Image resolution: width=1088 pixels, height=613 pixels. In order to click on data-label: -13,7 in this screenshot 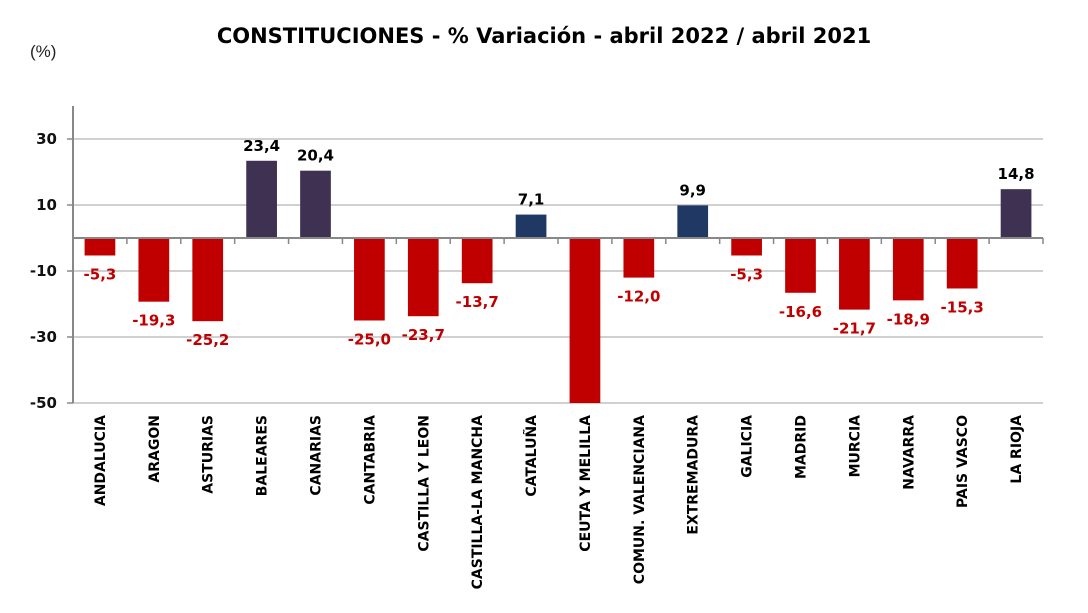, I will do `click(477, 302)`.